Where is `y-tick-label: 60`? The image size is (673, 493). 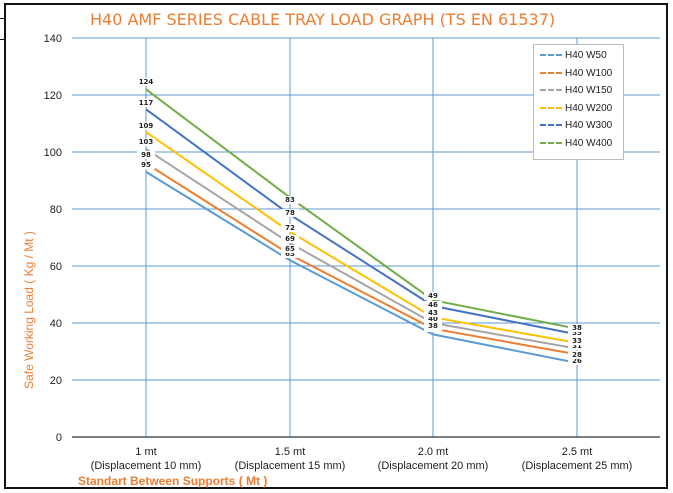 y-tick-label: 60 is located at coordinates (56, 267).